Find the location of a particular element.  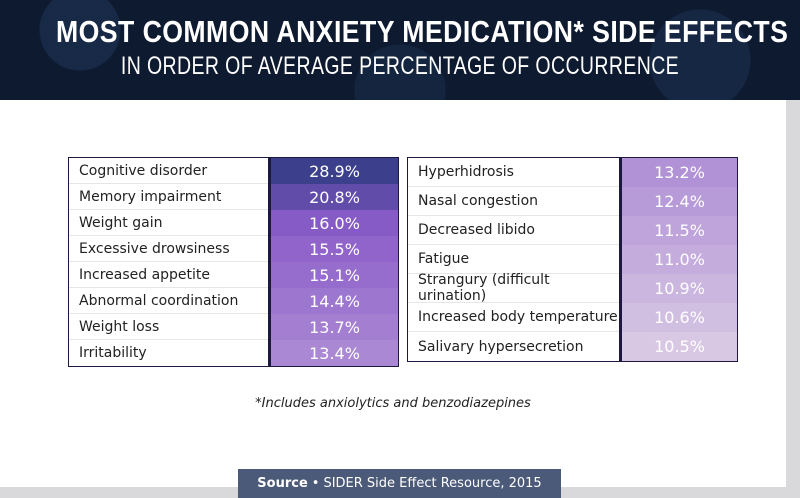

side-effect-value: 12.4% is located at coordinates (679, 201).